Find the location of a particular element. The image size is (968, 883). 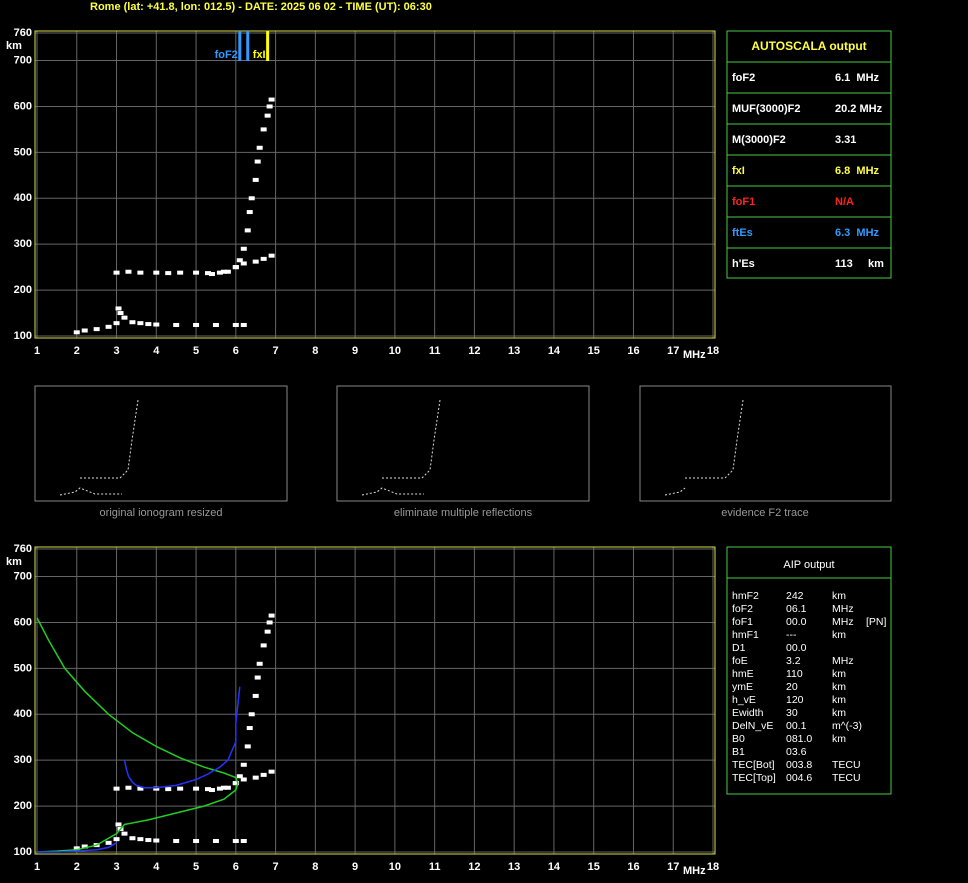

aip-cell: foF1 is located at coordinates (742, 622).